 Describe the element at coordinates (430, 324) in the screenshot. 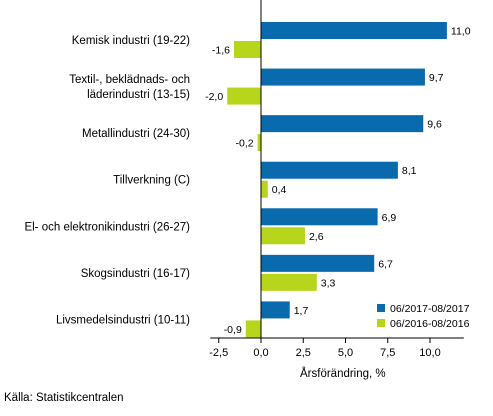

I see `legend-label: 06/2016-08/2016` at that location.